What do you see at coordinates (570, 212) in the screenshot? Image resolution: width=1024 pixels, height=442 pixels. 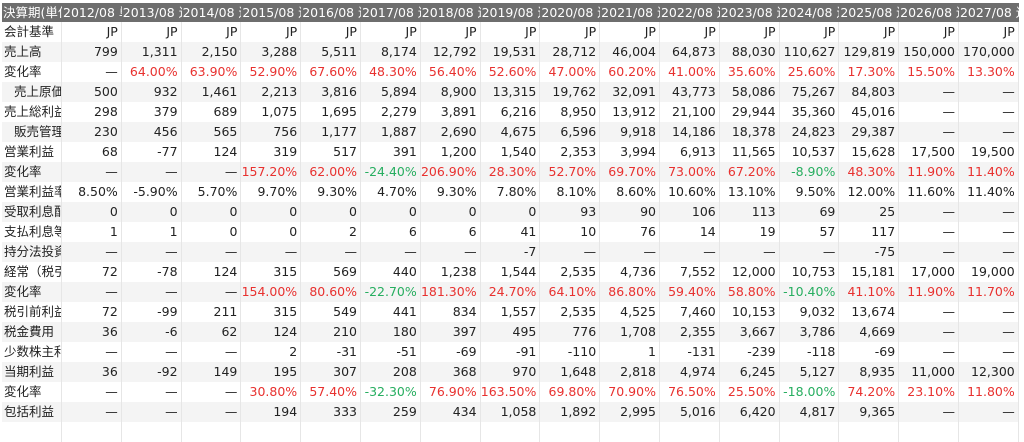 I see `value-cell: 93` at bounding box center [570, 212].